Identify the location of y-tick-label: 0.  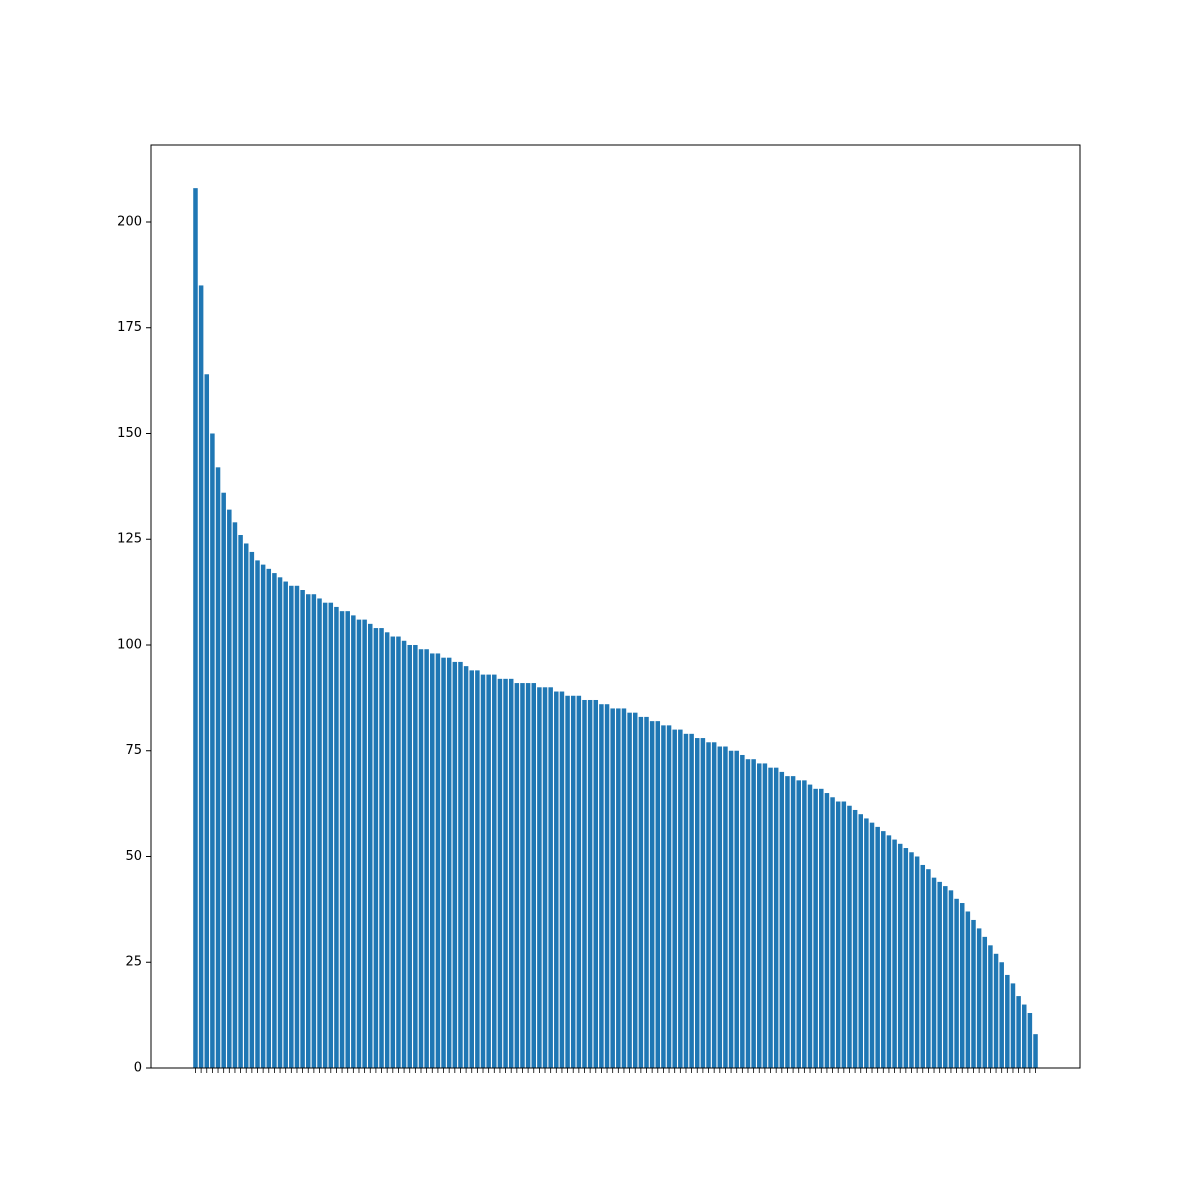
(138, 1068).